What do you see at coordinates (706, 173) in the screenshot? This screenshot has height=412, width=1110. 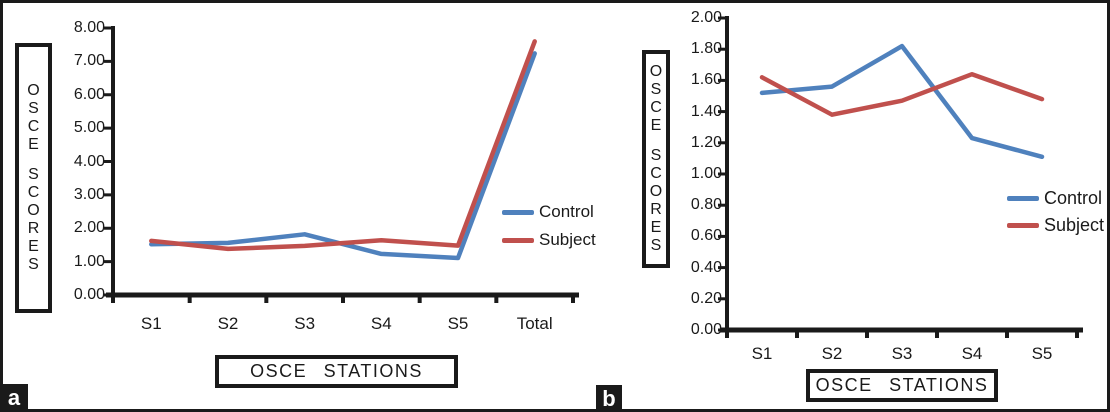 I see `y-tick-label-b: 1.00` at bounding box center [706, 173].